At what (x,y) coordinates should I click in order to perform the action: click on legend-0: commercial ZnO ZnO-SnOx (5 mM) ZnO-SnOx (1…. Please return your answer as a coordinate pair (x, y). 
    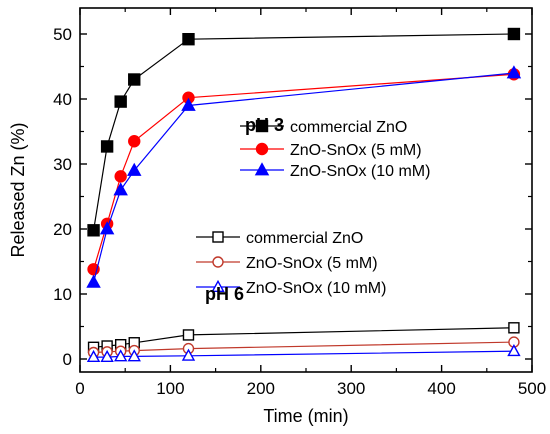
    Looking at the image, I should click on (335, 147).